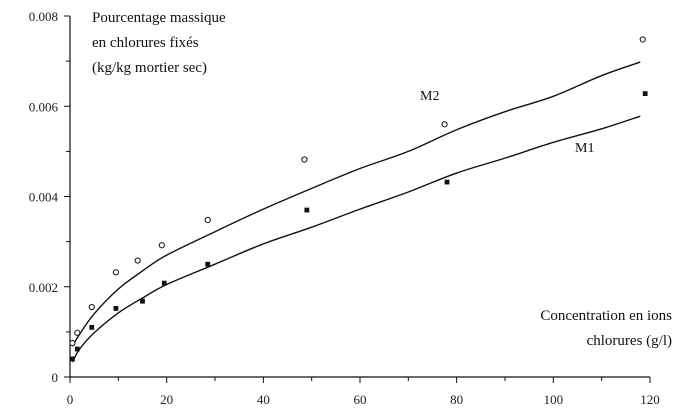  What do you see at coordinates (650, 399) in the screenshot?
I see `x-tick-label: 120` at bounding box center [650, 399].